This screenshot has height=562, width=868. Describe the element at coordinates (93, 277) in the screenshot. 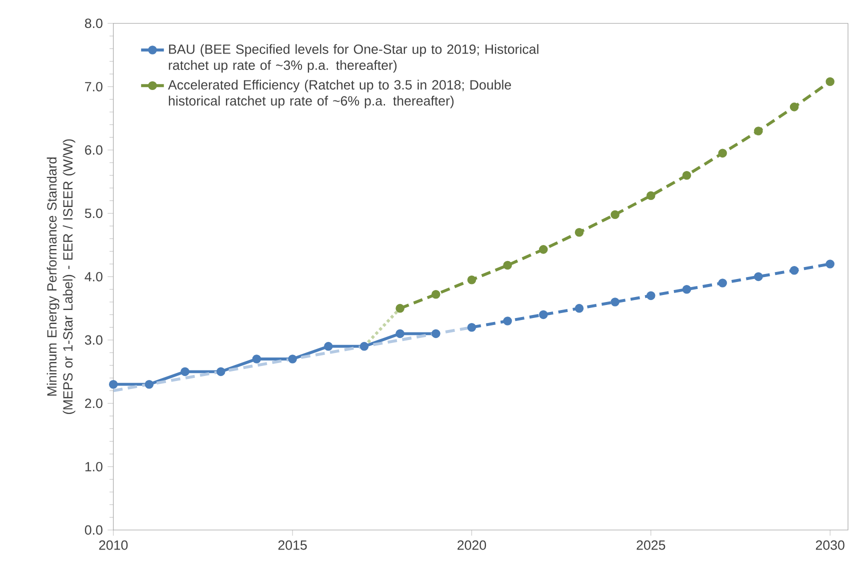

I see `y-tick-label: 4.0` at that location.